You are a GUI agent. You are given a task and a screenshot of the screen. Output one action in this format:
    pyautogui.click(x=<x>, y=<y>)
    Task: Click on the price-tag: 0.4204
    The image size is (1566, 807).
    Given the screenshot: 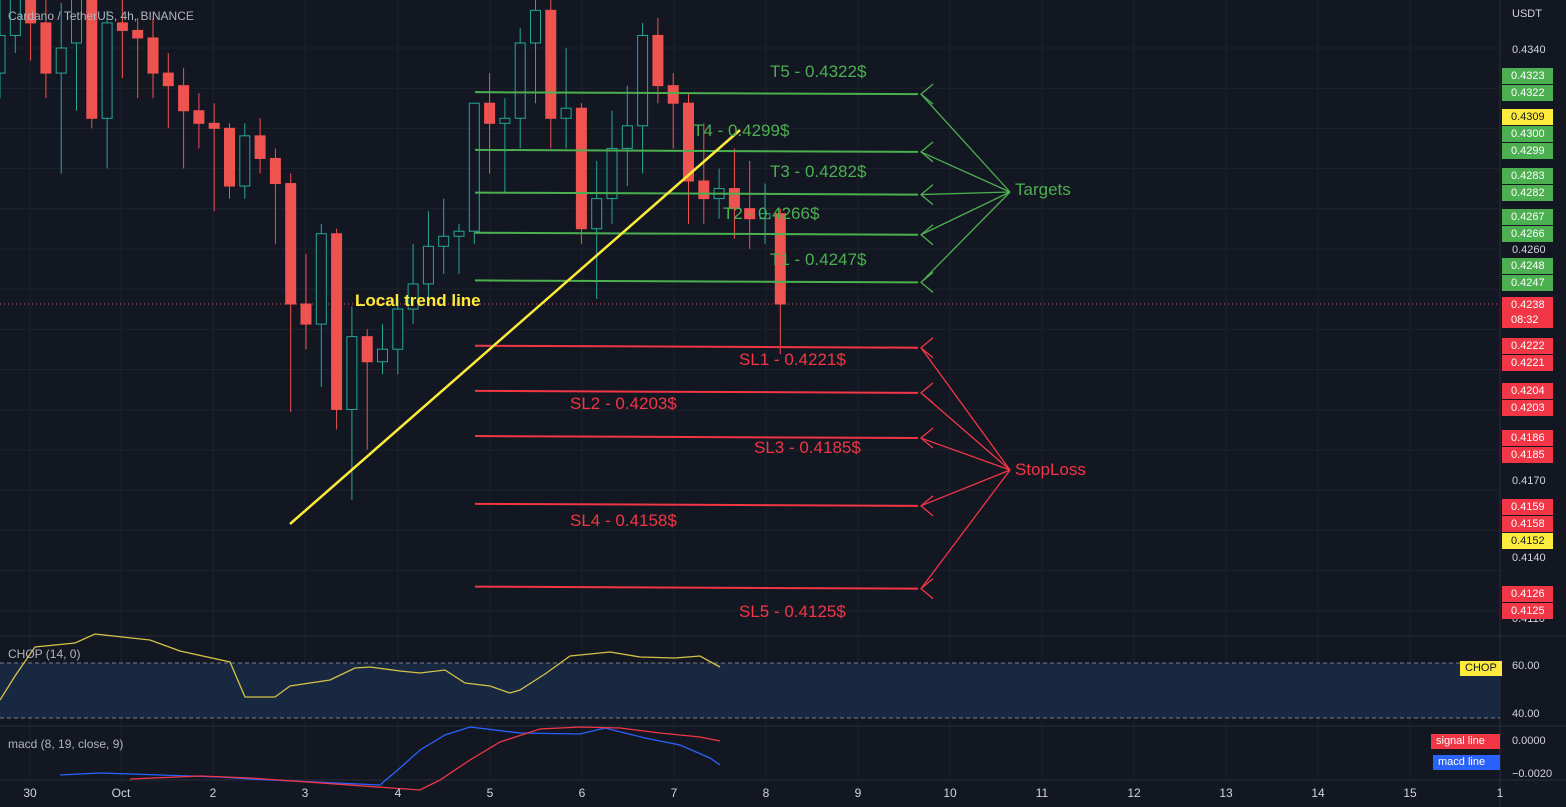 What is the action you would take?
    pyautogui.click(x=1527, y=391)
    